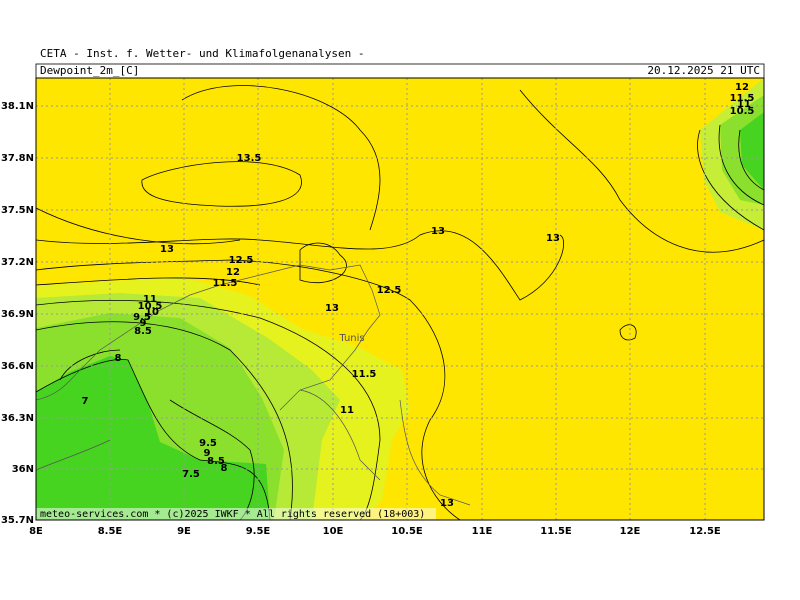  What do you see at coordinates (630, 531) in the screenshot?
I see `lon-label: 12E` at bounding box center [630, 531].